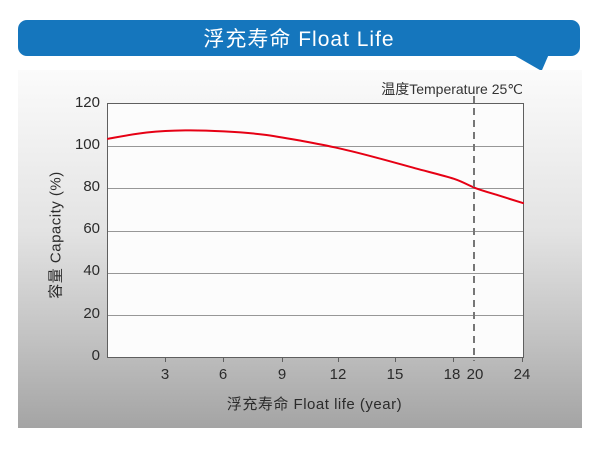  Describe the element at coordinates (91, 186) in the screenshot. I see `y-tick-label-80: 80` at that location.